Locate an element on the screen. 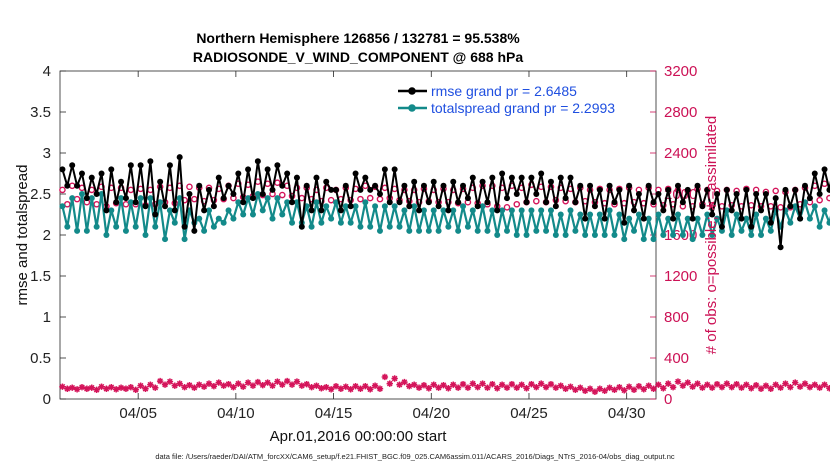  x-tick-label: 04/25 is located at coordinates (529, 413).